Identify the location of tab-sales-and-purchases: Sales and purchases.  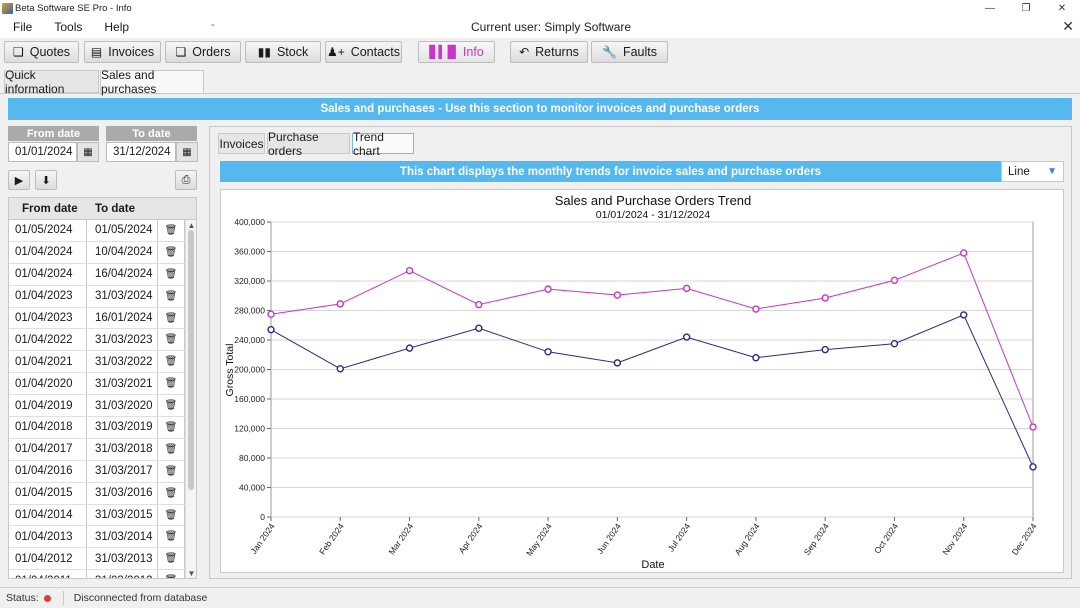
(152, 82).